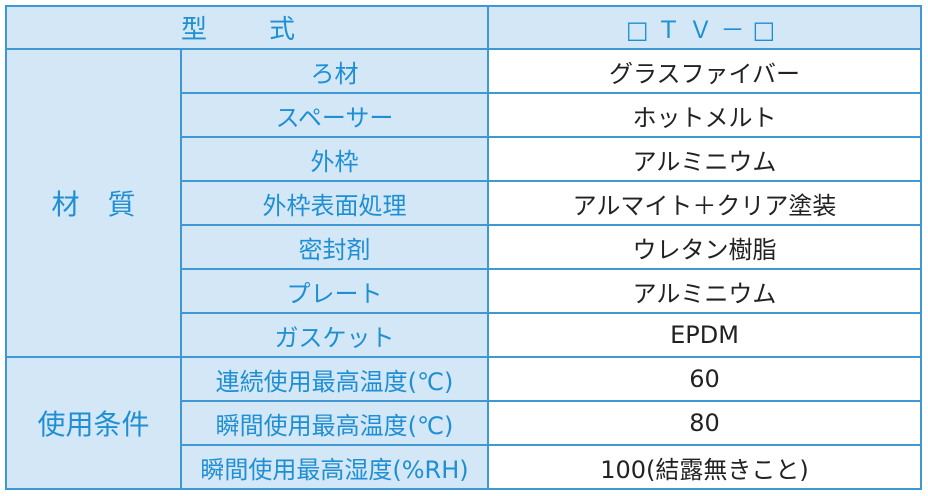 This screenshot has height=496, width=928. Describe the element at coordinates (334, 247) in the screenshot. I see `row-label: 密封剤` at that location.